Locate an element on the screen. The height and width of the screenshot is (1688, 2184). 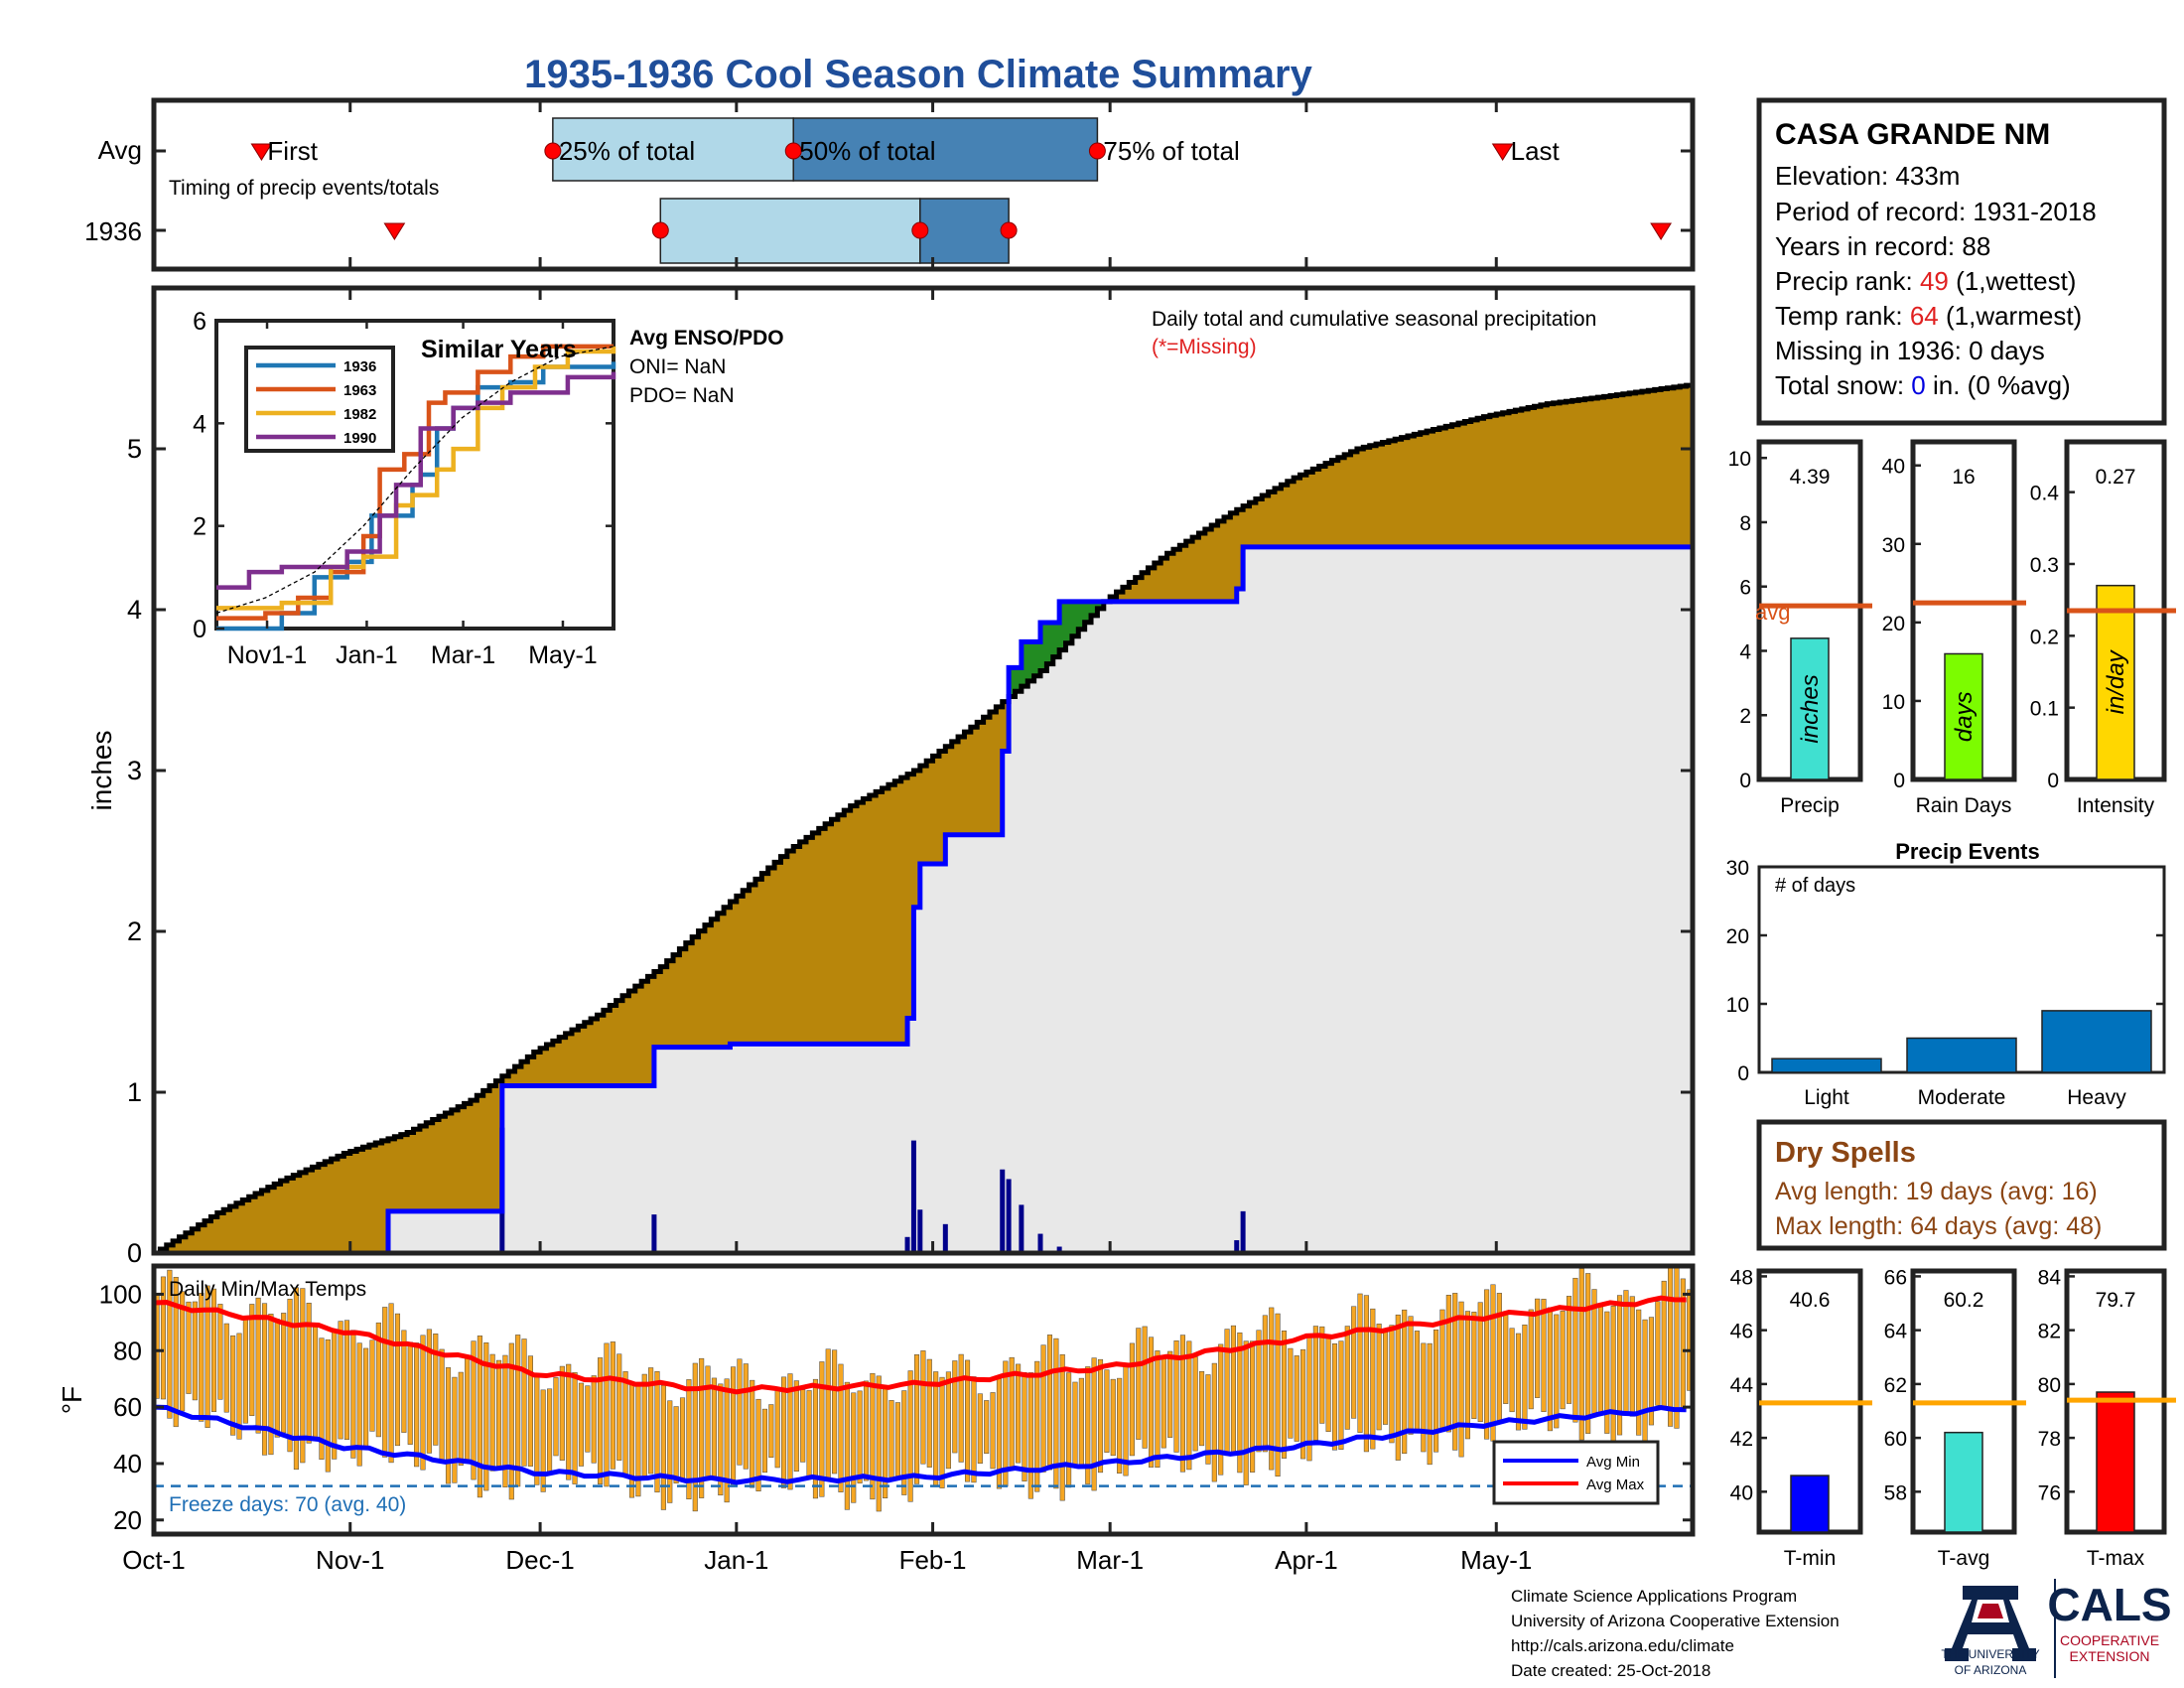
precip-events-y-tick-label: 0 is located at coordinates (1743, 1073).